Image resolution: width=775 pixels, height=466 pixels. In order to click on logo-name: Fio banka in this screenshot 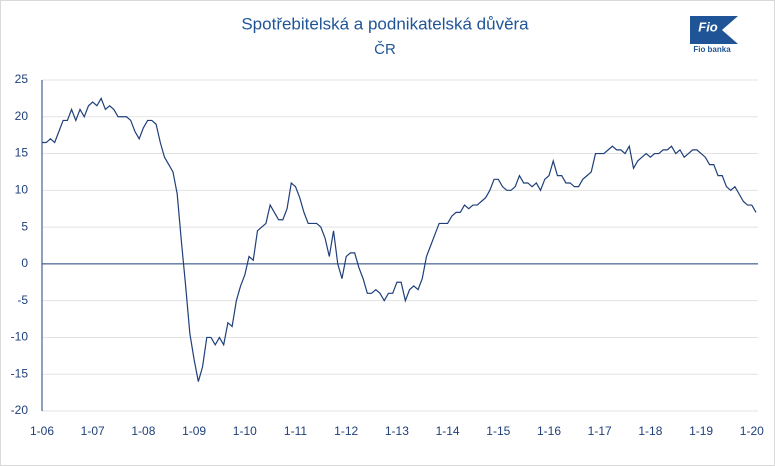, I will do `click(712, 49)`.